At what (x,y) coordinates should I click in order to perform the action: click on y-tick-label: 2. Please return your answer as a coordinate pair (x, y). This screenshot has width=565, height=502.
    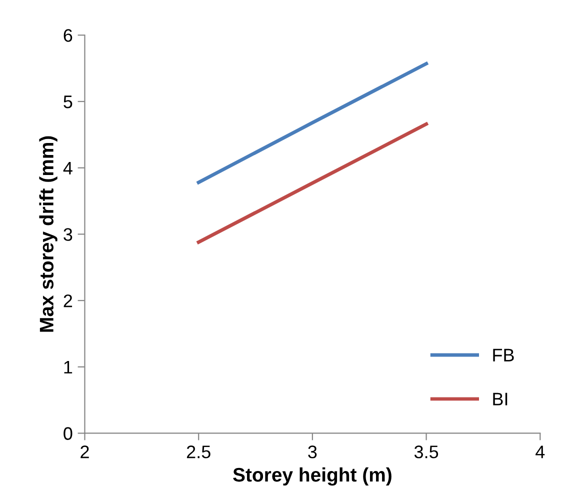
    Looking at the image, I should click on (68, 301).